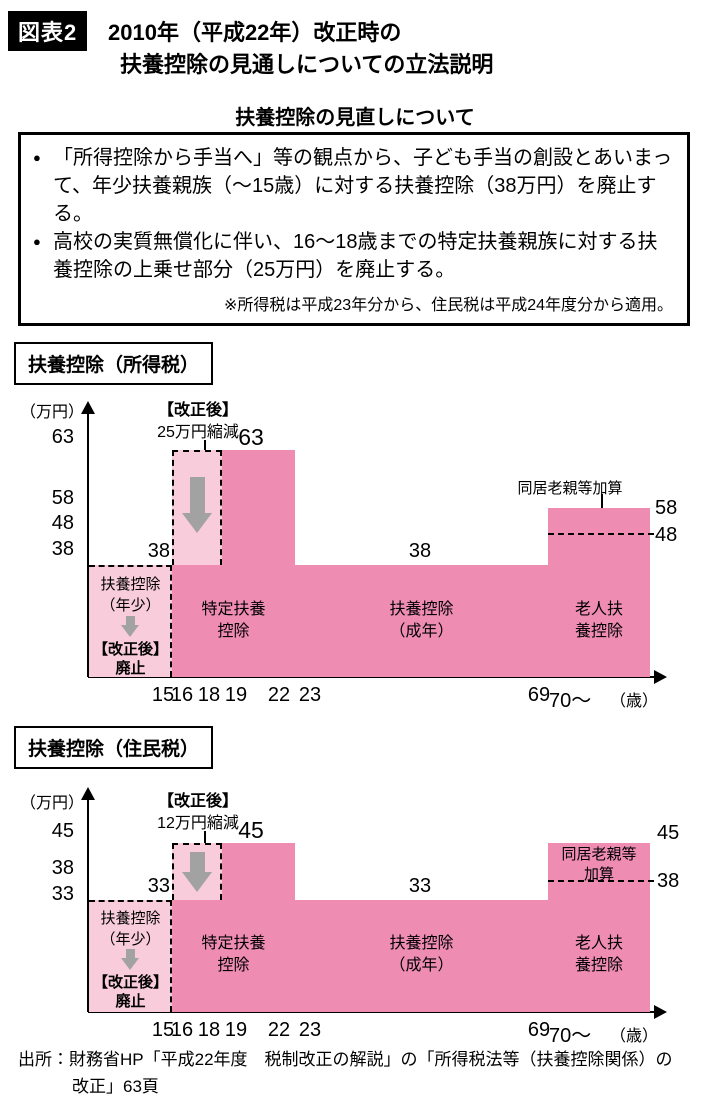 The width and height of the screenshot is (710, 1111). I want to click on chart2-y-unit-label: （万円）, so click(52, 803).